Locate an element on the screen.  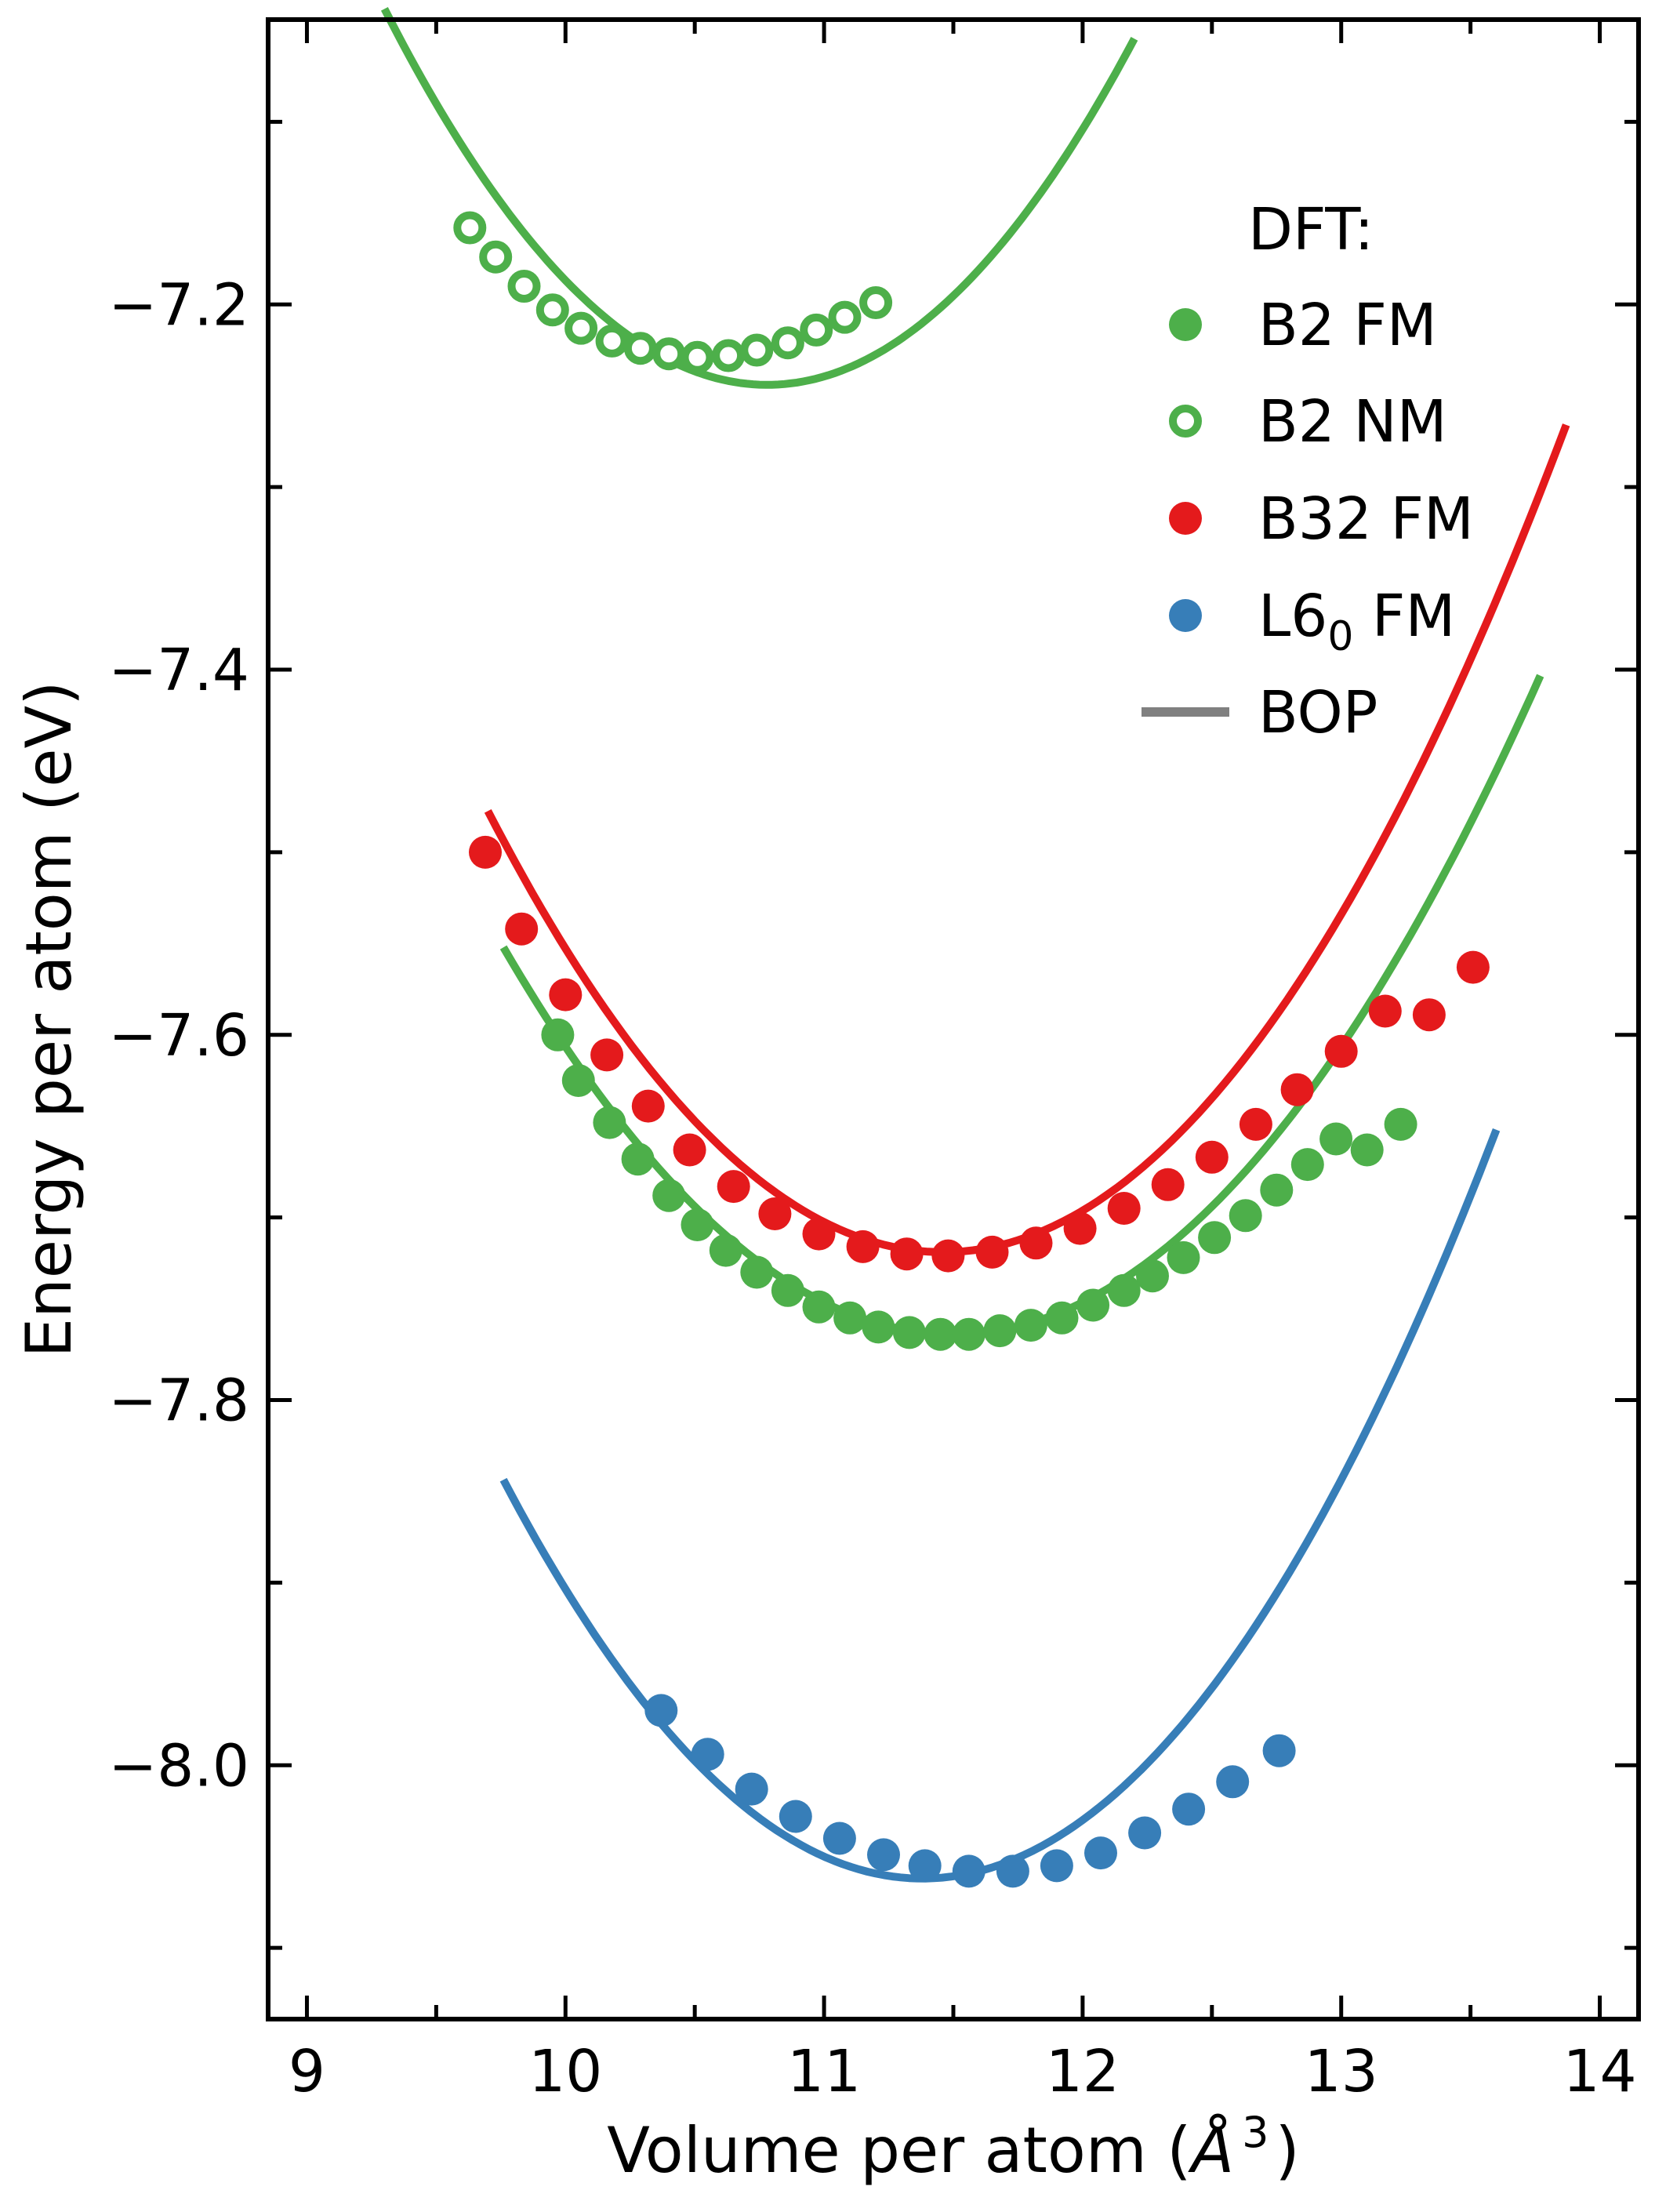
series-b32-fm-dft is located at coordinates (979, 1054).